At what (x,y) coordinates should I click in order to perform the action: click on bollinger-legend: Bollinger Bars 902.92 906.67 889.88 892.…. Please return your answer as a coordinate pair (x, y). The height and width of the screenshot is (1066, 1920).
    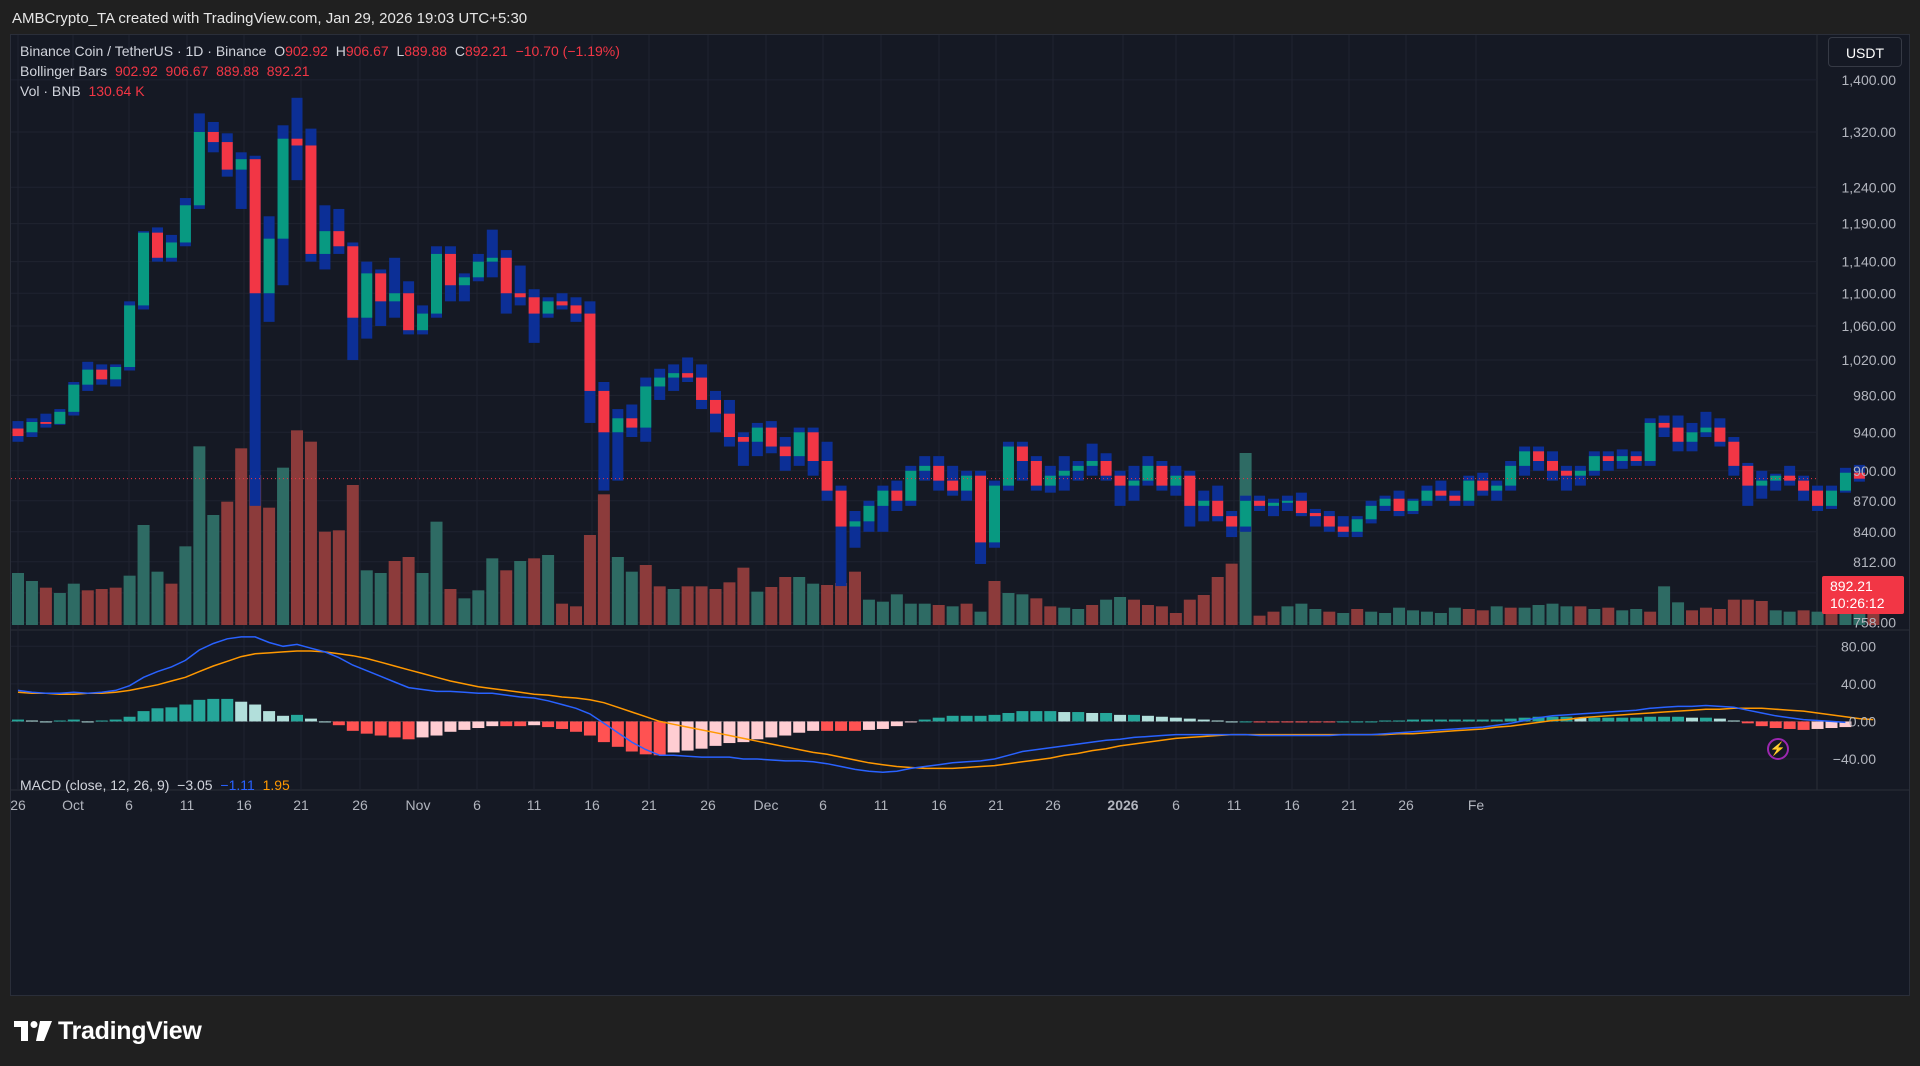
    Looking at the image, I should click on (165, 71).